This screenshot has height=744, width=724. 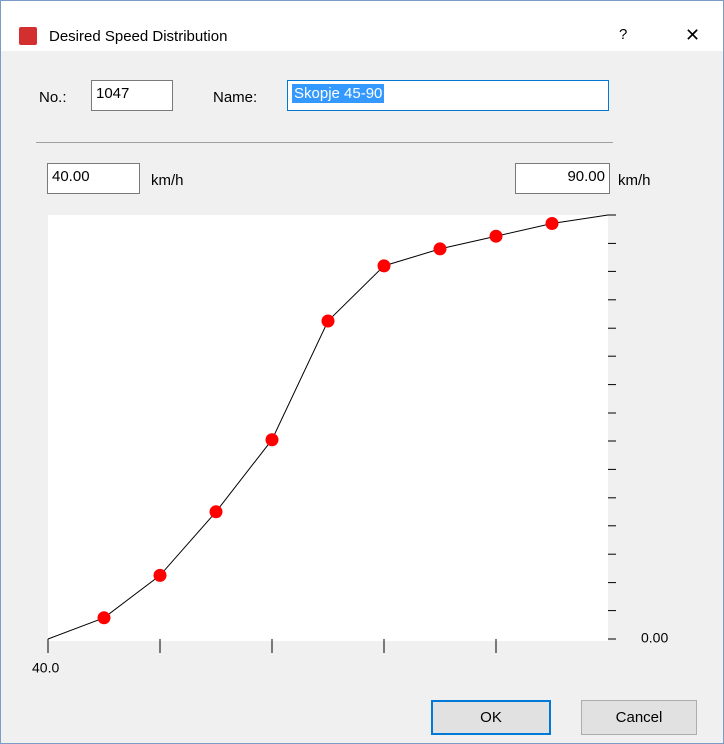 What do you see at coordinates (324, 142) in the screenshot?
I see `separator` at bounding box center [324, 142].